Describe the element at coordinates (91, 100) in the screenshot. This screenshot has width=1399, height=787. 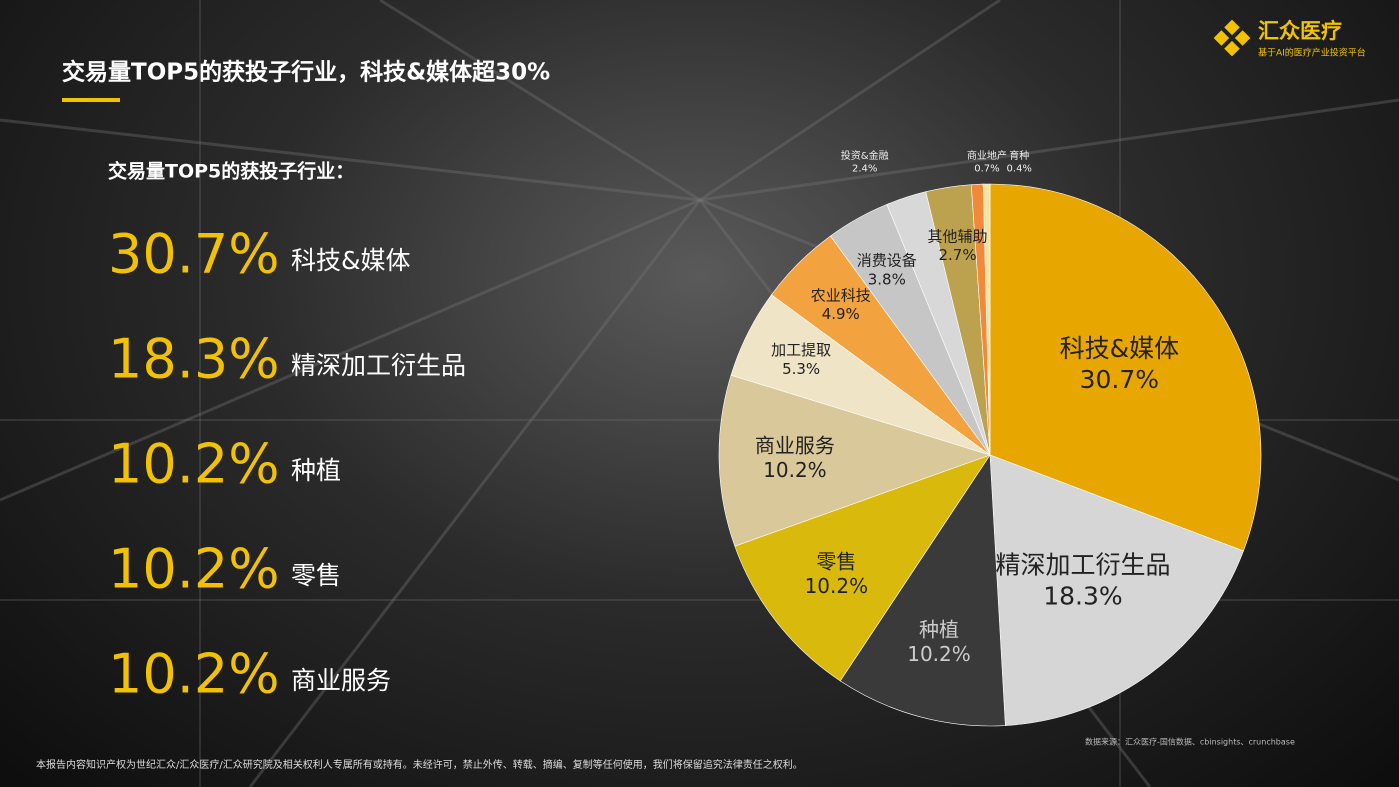
I see `title-underline` at that location.